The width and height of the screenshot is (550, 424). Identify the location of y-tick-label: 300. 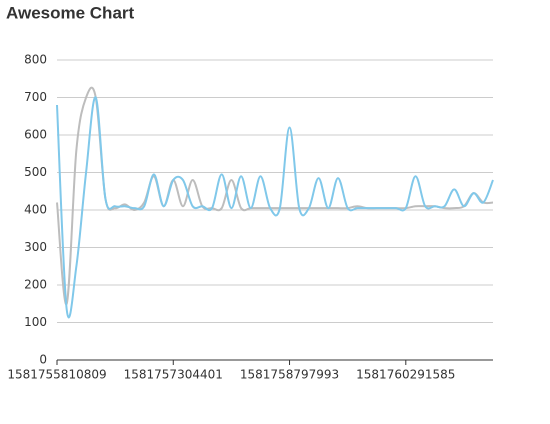
(35, 247).